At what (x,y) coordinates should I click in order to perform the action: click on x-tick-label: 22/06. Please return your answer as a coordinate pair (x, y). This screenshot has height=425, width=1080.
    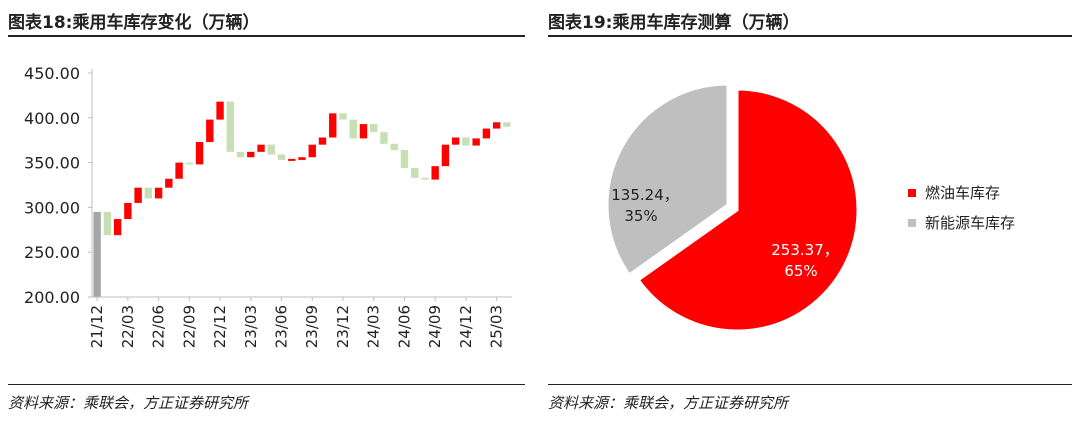
    Looking at the image, I should click on (159, 326).